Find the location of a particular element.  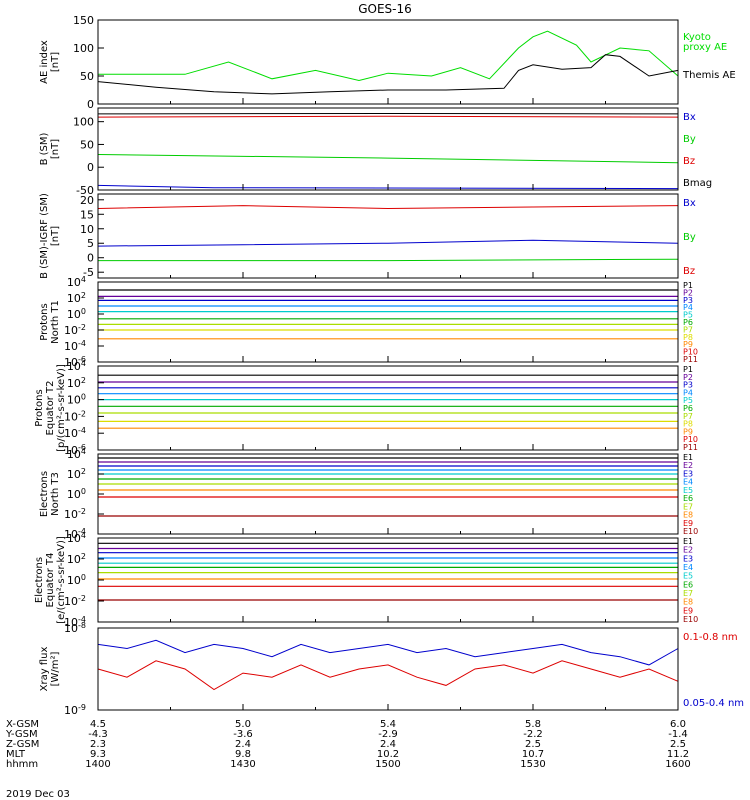

ylabel-bsm-0: B (SM) is located at coordinates (44, 148).